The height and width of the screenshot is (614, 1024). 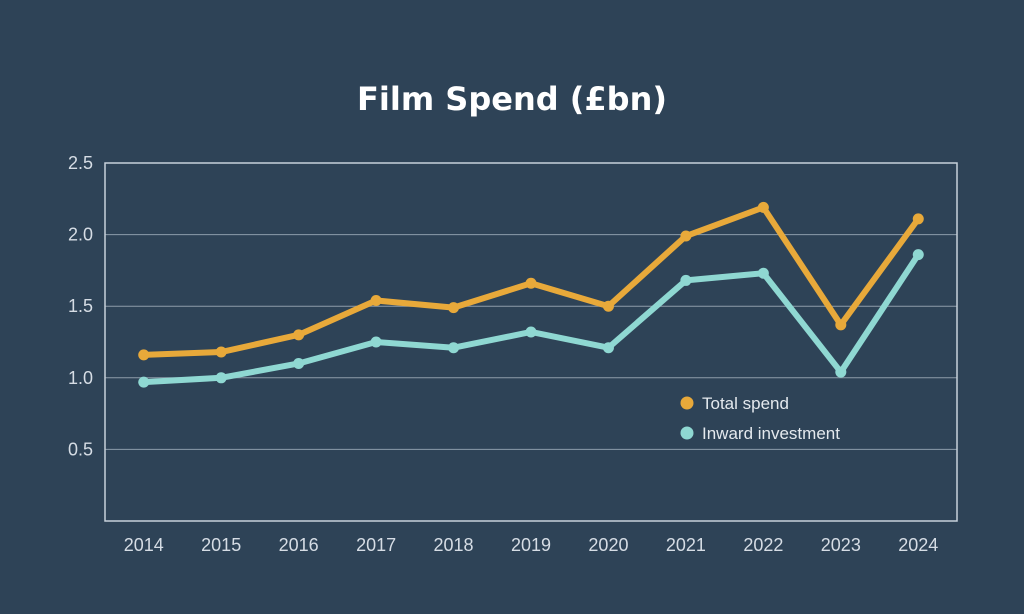 I want to click on y-tick-label: 0.5, so click(x=80, y=449).